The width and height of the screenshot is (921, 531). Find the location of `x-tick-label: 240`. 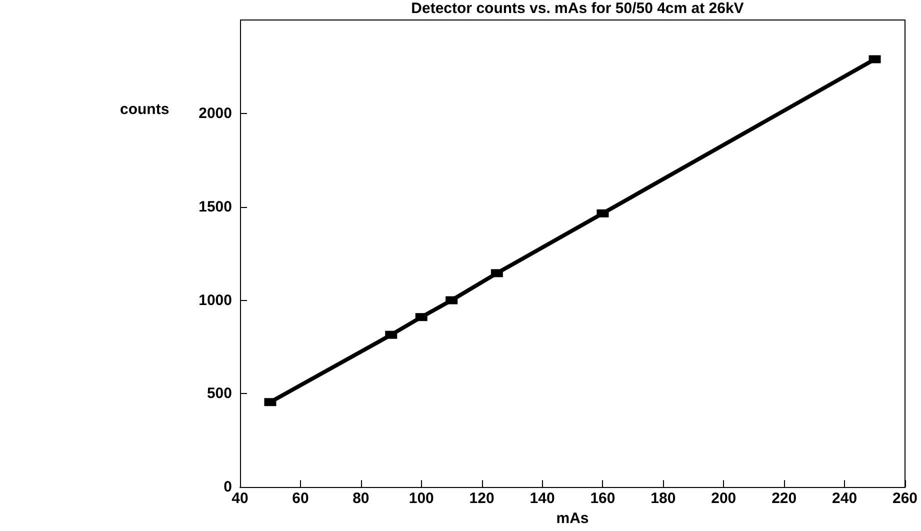

x-tick-label: 240 is located at coordinates (845, 499).